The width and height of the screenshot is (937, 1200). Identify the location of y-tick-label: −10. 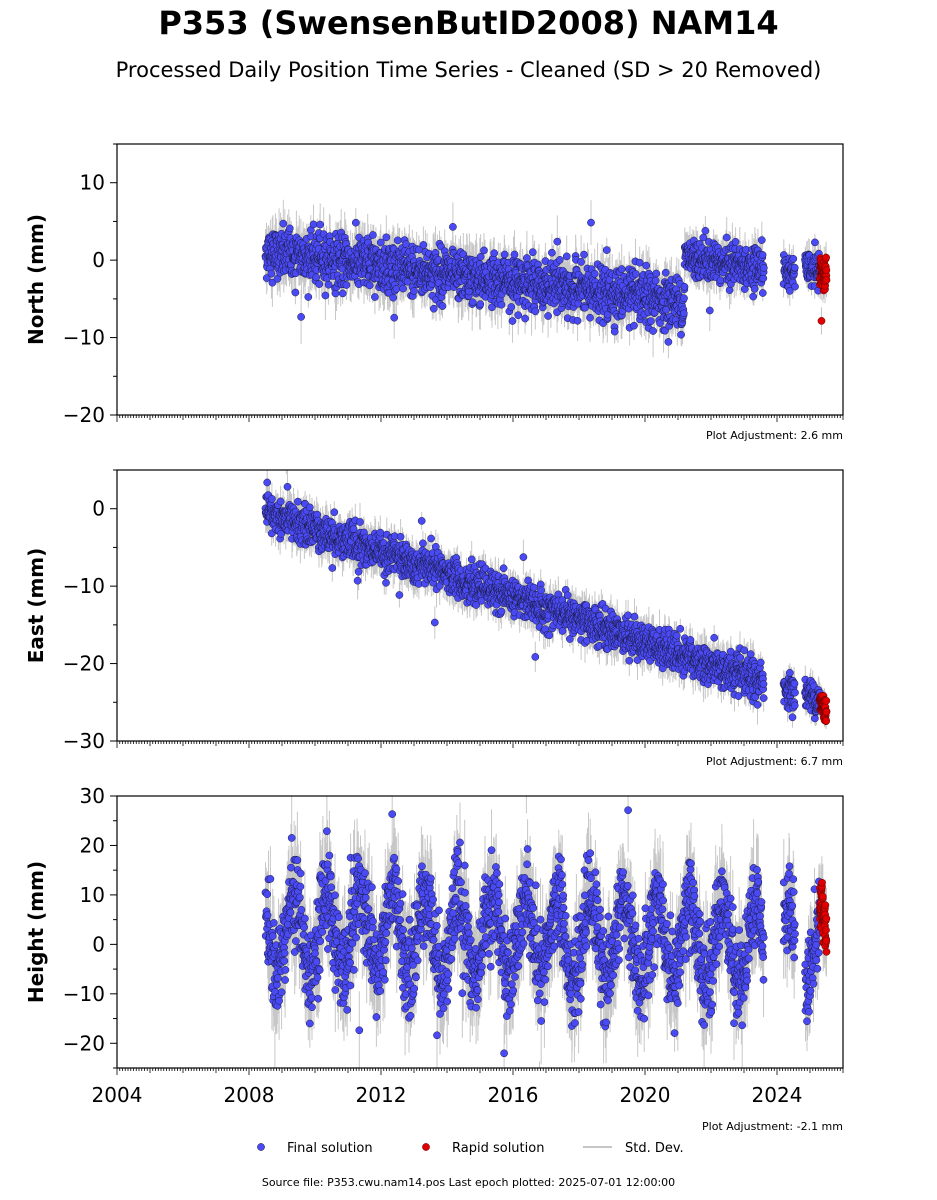
(84, 338).